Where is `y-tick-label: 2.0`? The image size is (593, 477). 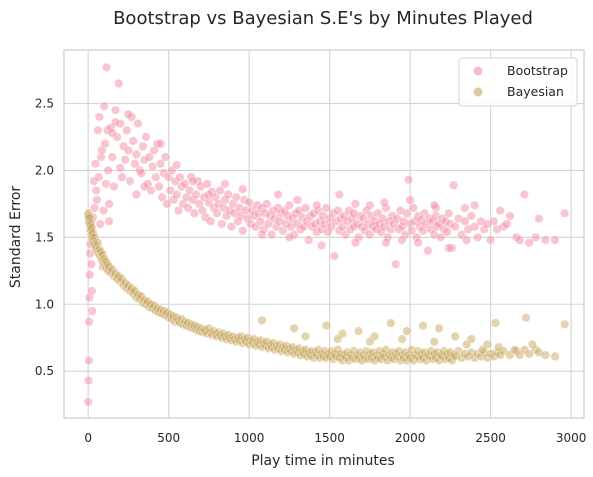 y-tick-label: 2.0 is located at coordinates (44, 170).